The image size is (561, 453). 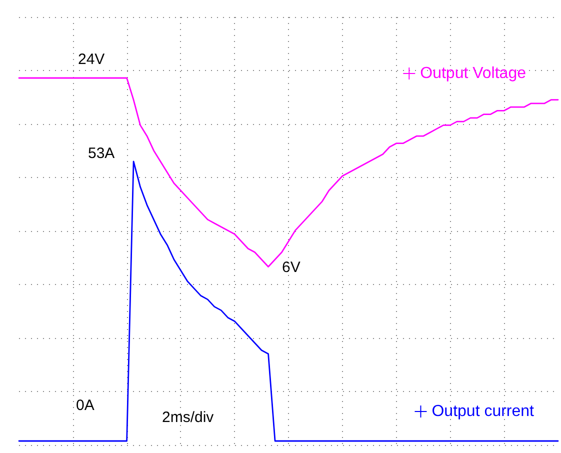 I want to click on annotation: 6V, so click(x=291, y=267).